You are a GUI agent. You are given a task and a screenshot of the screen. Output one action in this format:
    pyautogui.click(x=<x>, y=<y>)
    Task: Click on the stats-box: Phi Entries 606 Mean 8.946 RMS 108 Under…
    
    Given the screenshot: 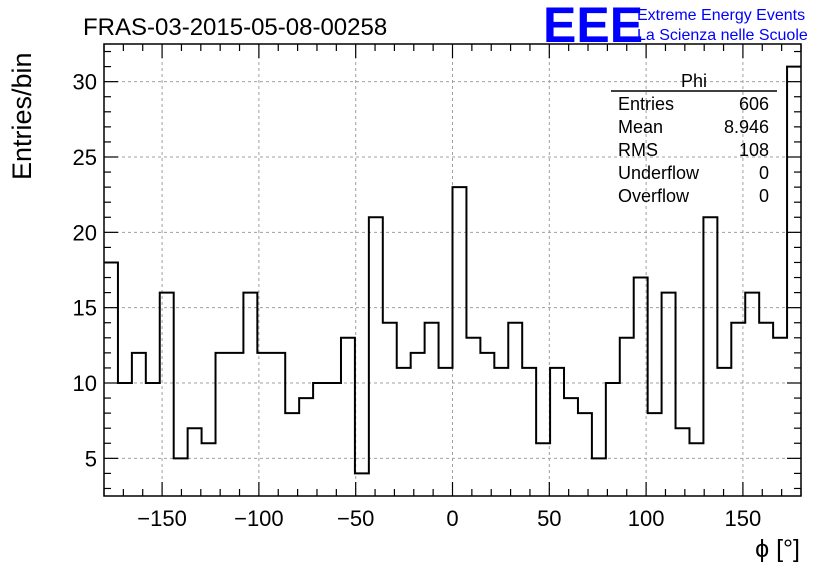 What is the action you would take?
    pyautogui.click(x=694, y=138)
    